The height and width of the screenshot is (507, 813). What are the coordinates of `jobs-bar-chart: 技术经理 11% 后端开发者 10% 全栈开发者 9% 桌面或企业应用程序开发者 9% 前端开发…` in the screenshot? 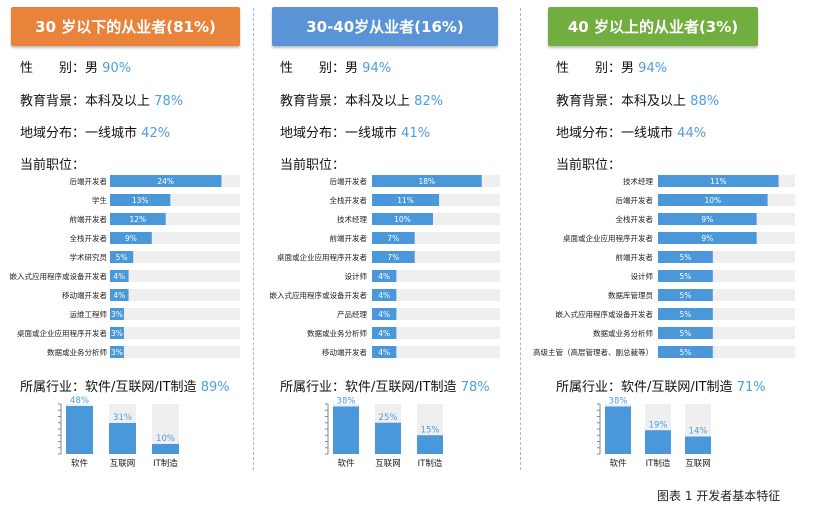 It's located at (664, 266).